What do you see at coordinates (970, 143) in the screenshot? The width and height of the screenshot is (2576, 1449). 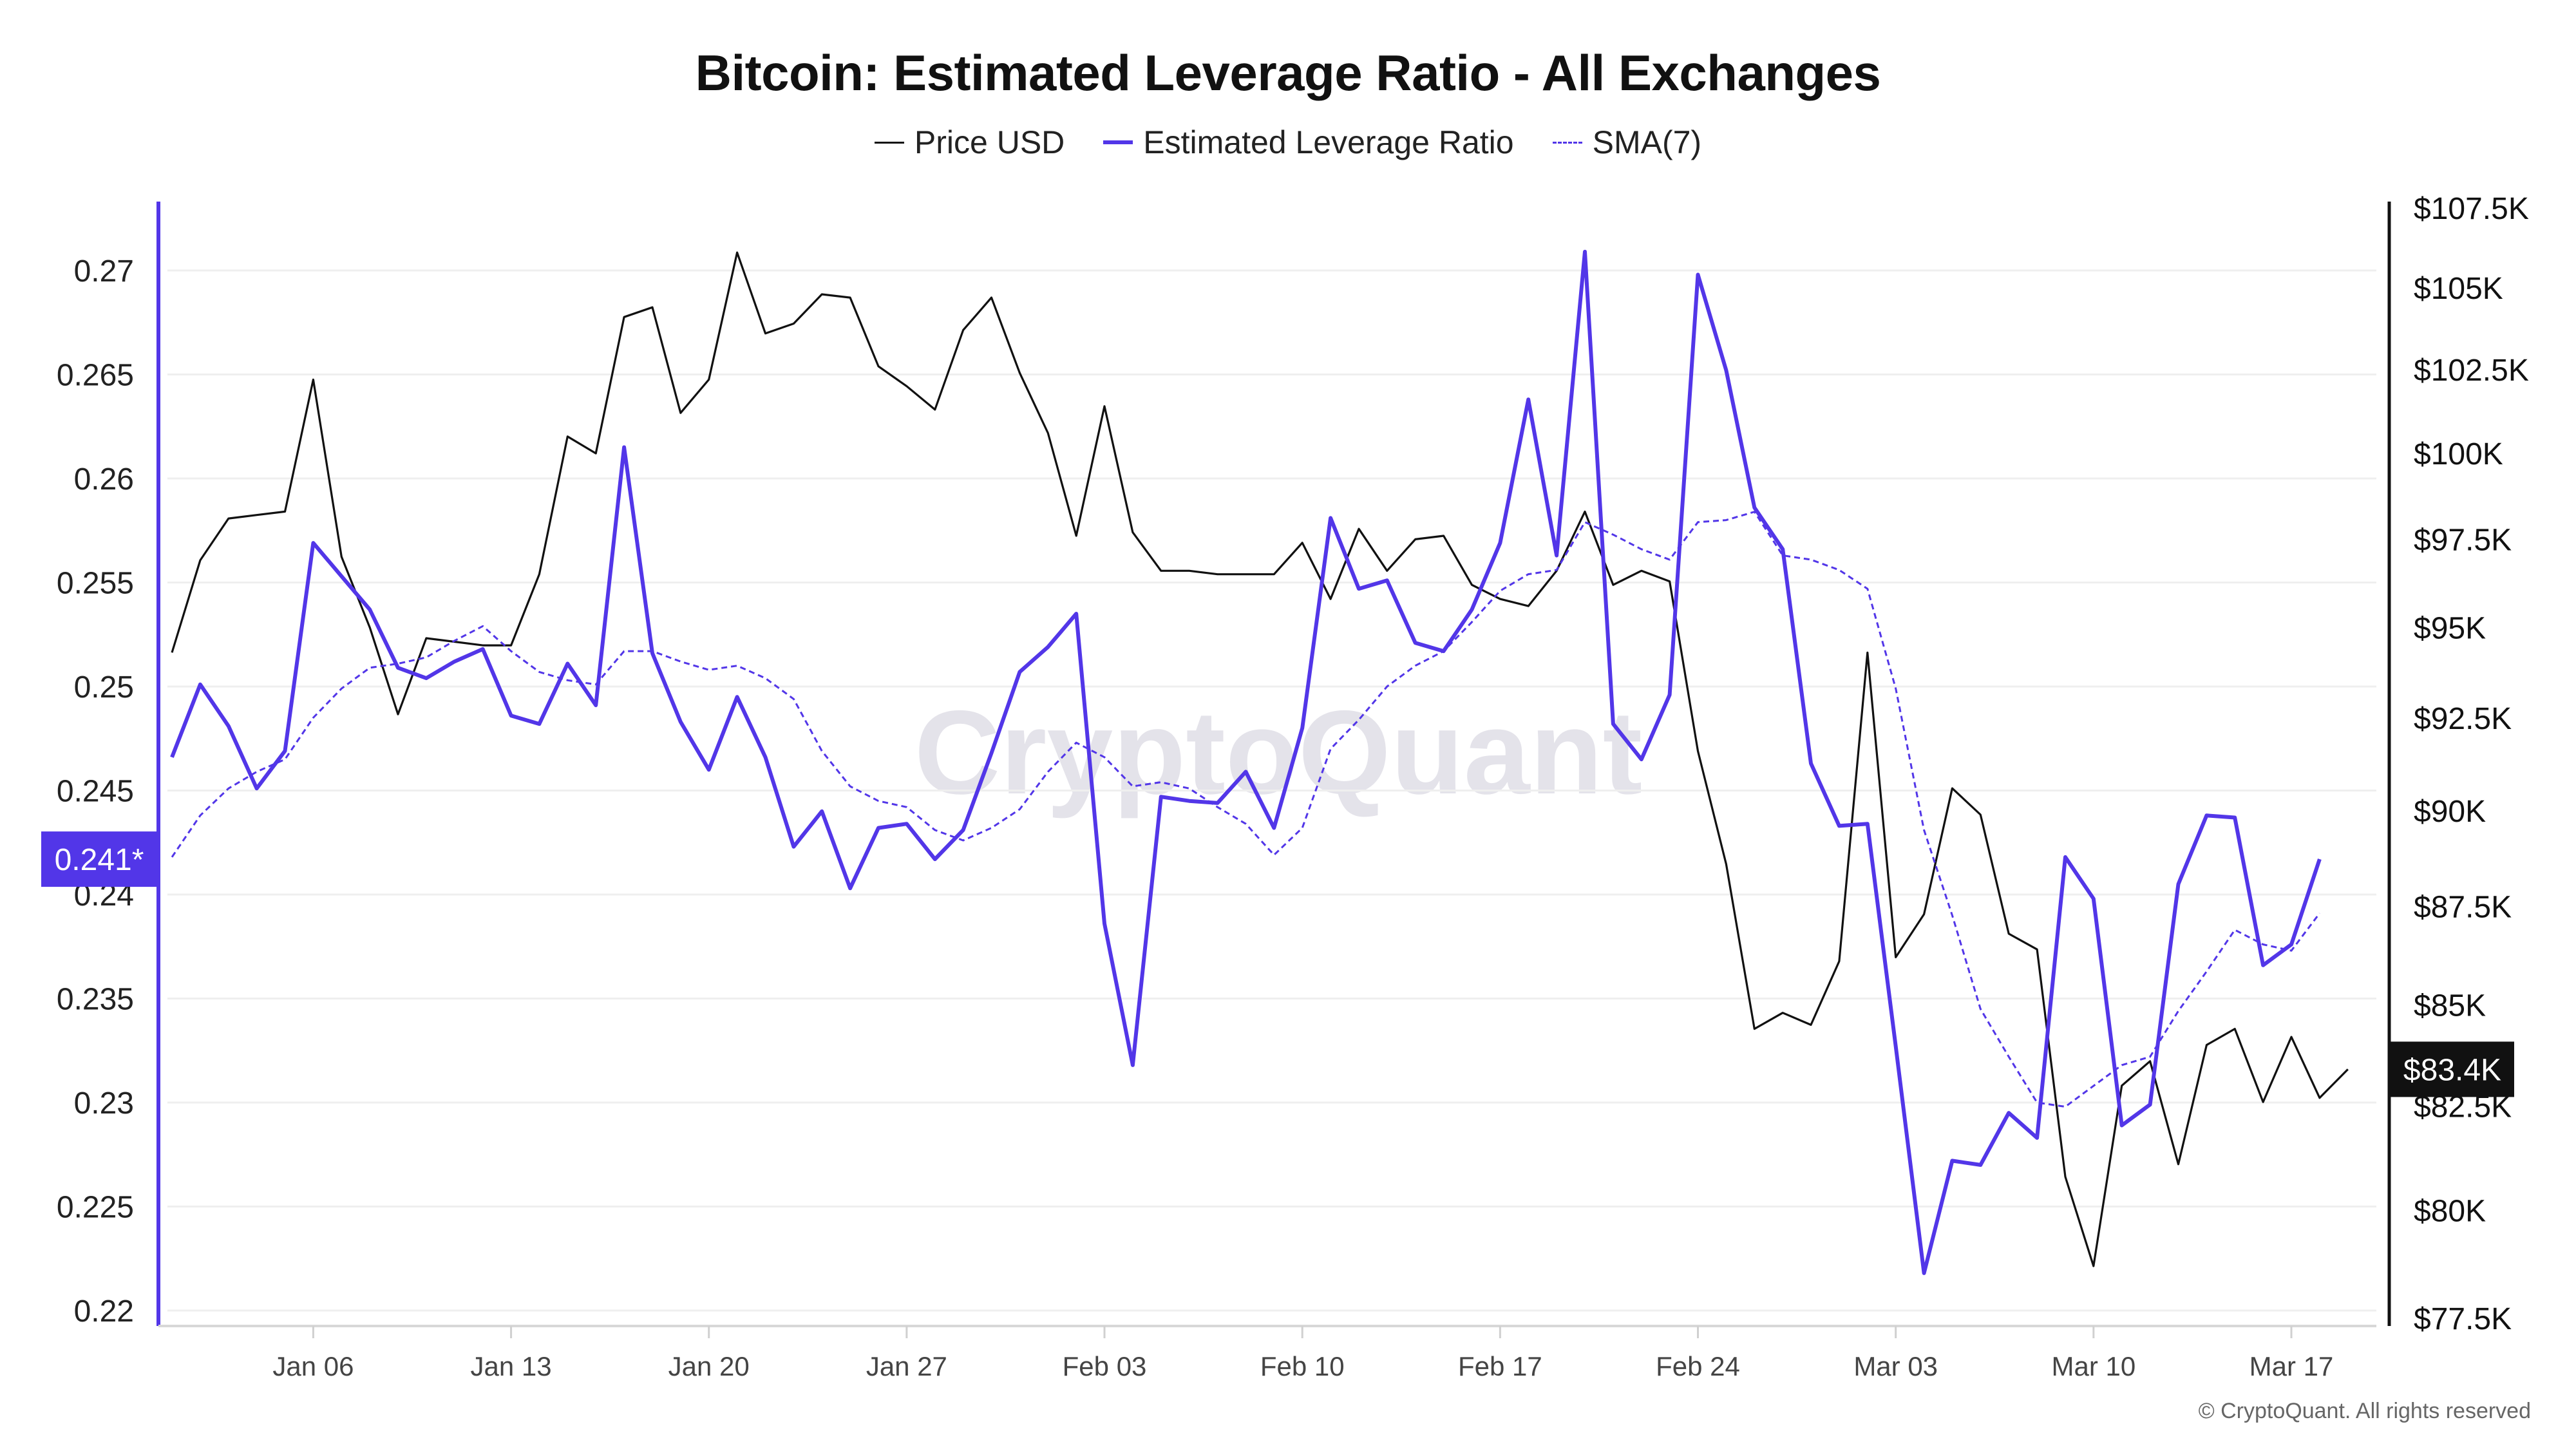 I see `legend-item-price: Price USD` at bounding box center [970, 143].